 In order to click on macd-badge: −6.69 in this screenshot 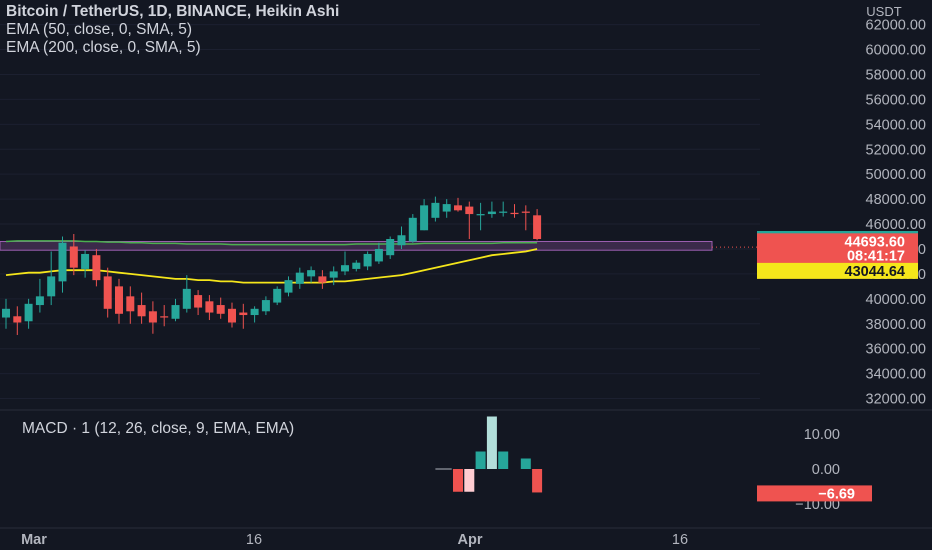, I will do `click(836, 494)`.